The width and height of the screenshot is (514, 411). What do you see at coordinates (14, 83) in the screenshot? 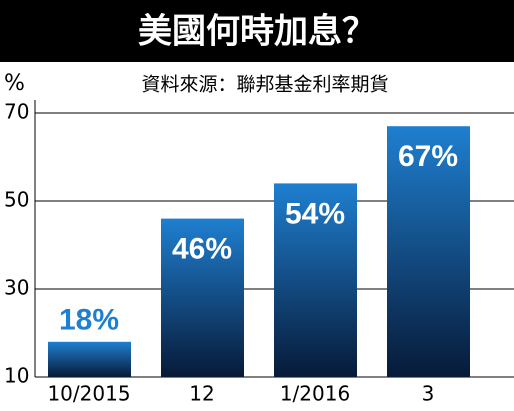
I see `y-axis-label: %` at bounding box center [14, 83].